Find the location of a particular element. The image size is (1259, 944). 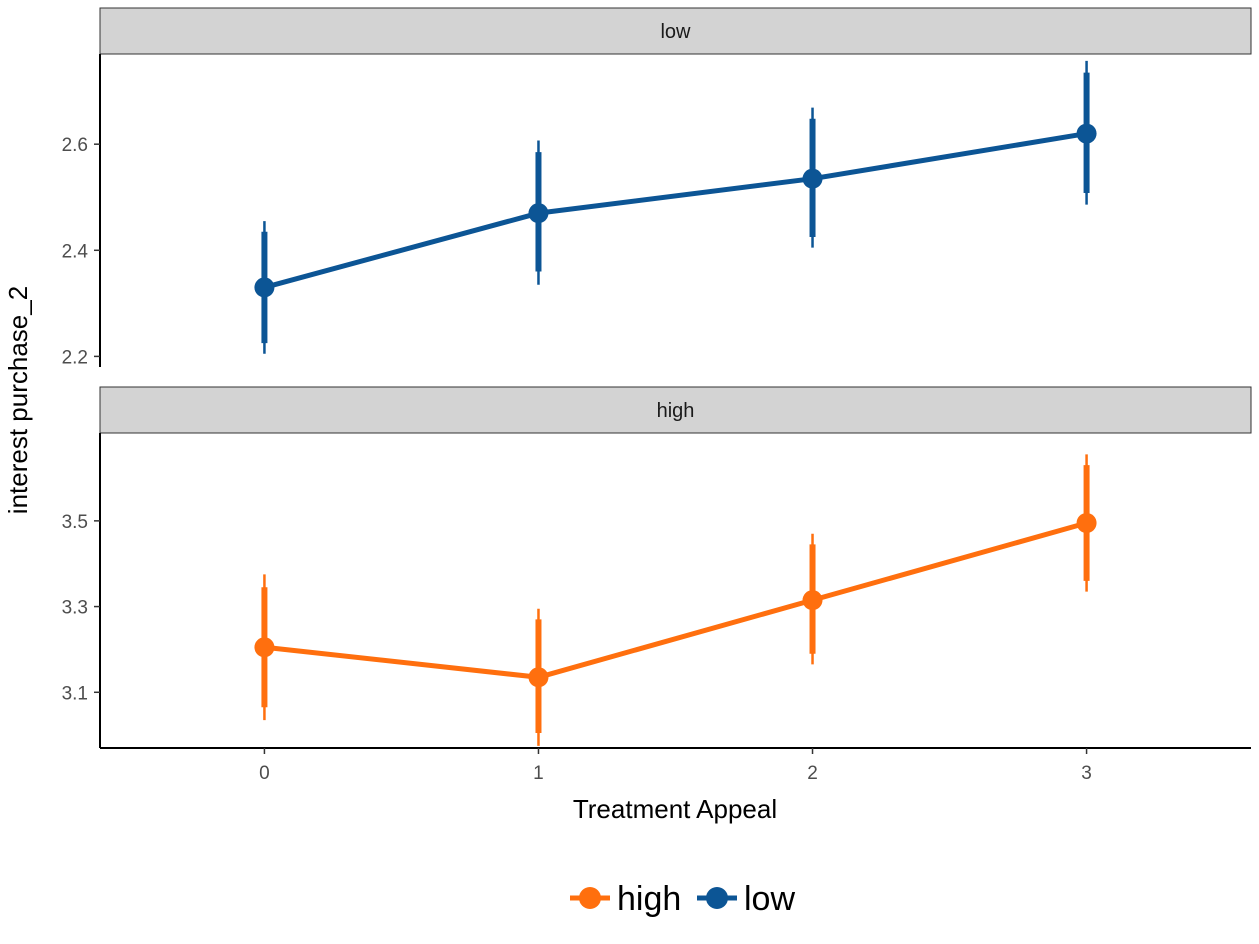

series-line-low is located at coordinates (675, 210).